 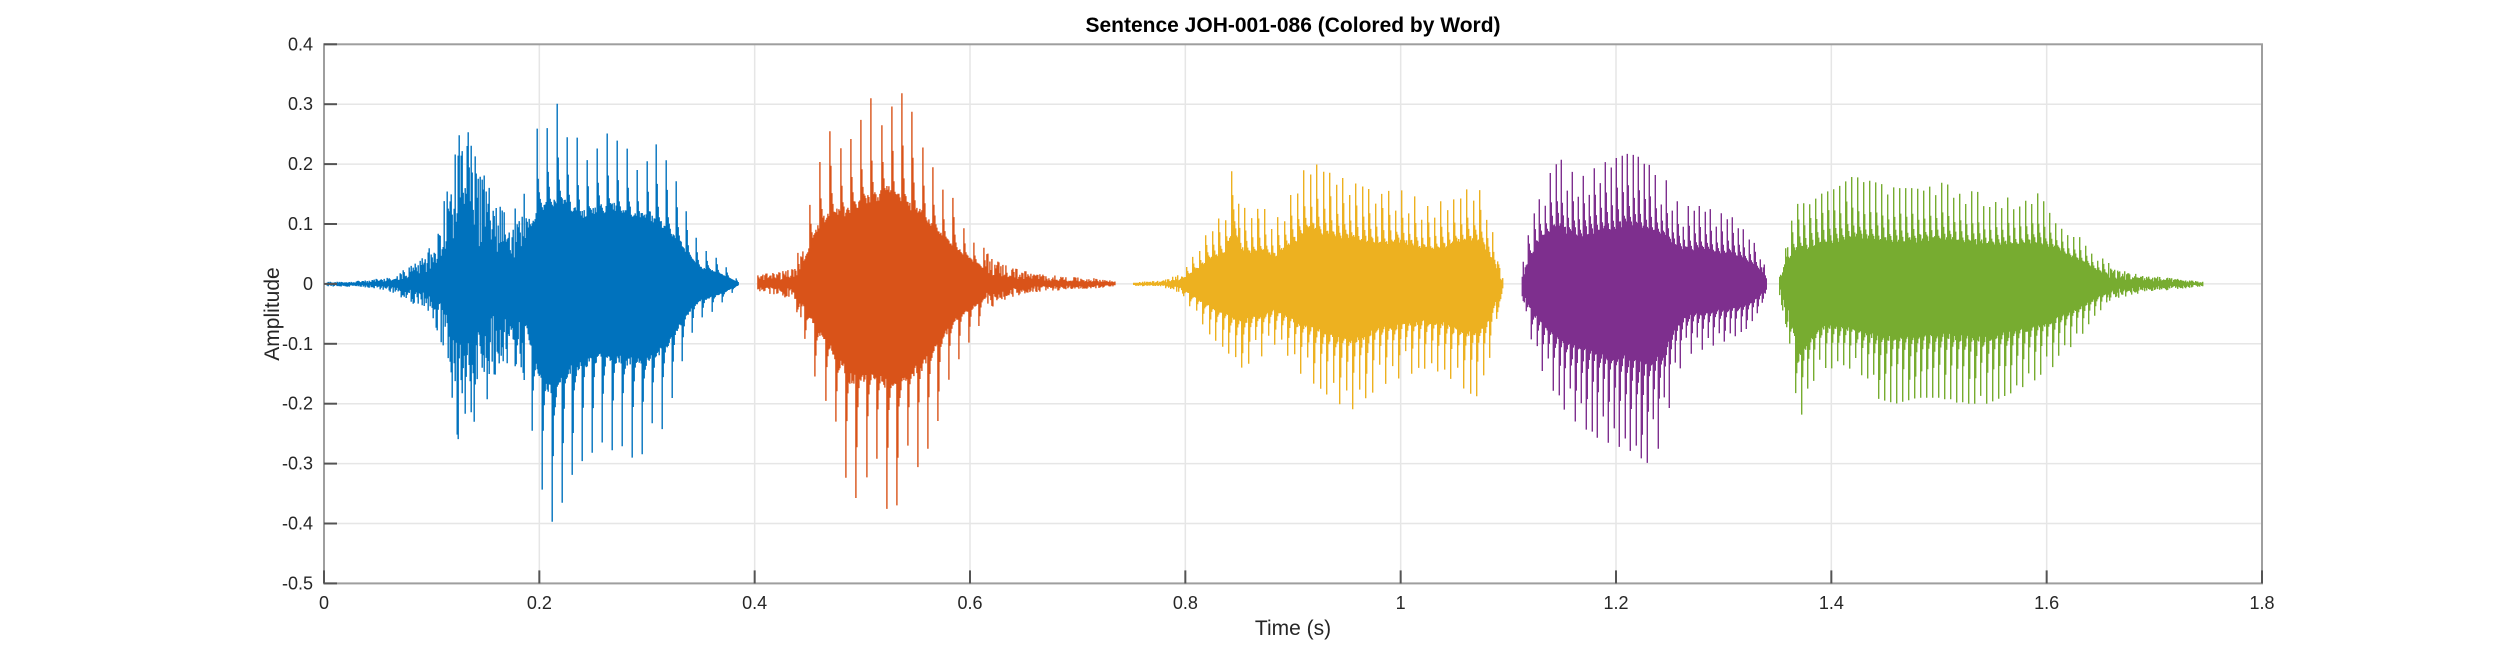 I want to click on x-axis-label: Time (s), so click(x=1293, y=628).